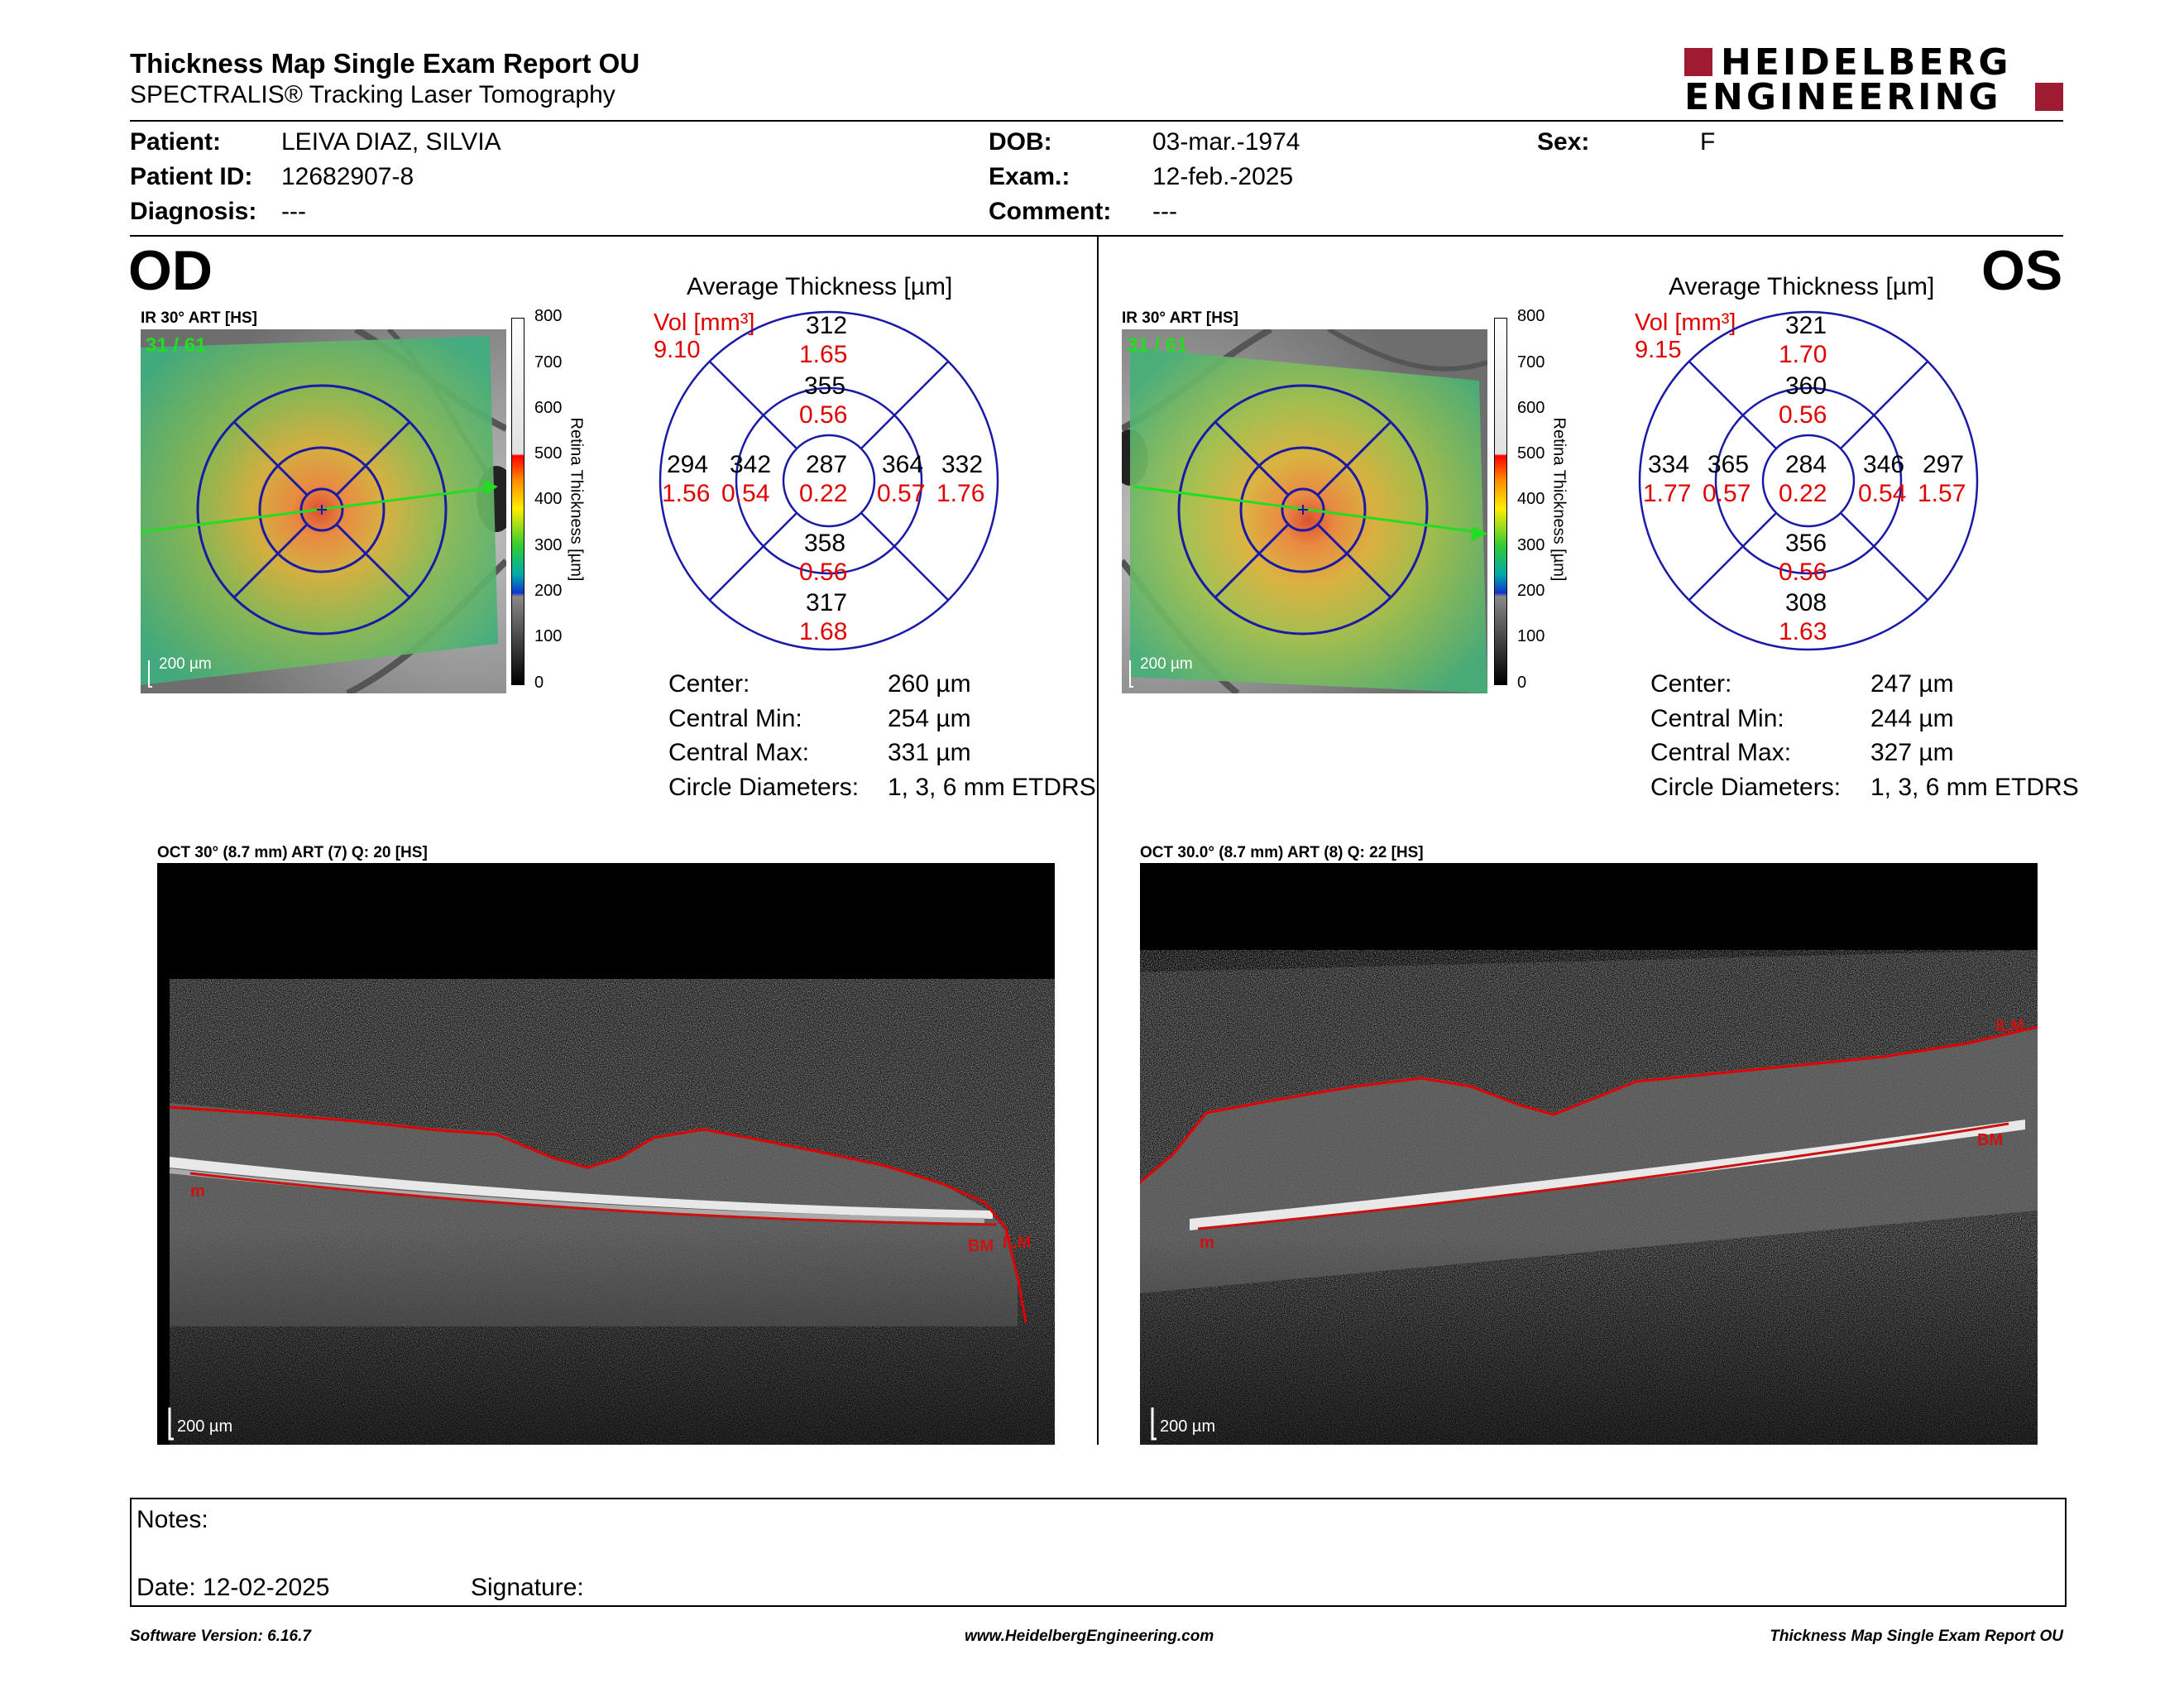 The width and height of the screenshot is (2184, 1688). What do you see at coordinates (1843, 97) in the screenshot?
I see `logo-word-engineering: ENGINEERING` at bounding box center [1843, 97].